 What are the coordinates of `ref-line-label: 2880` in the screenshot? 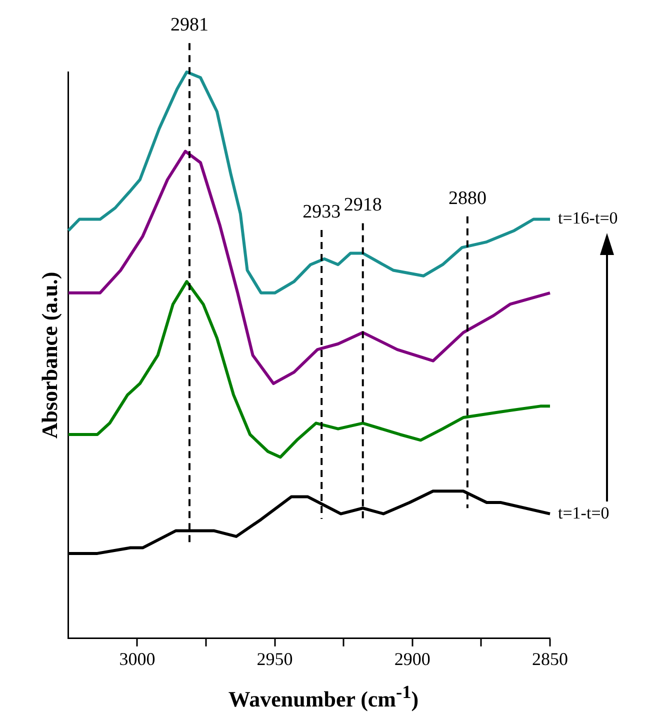 It's located at (467, 198).